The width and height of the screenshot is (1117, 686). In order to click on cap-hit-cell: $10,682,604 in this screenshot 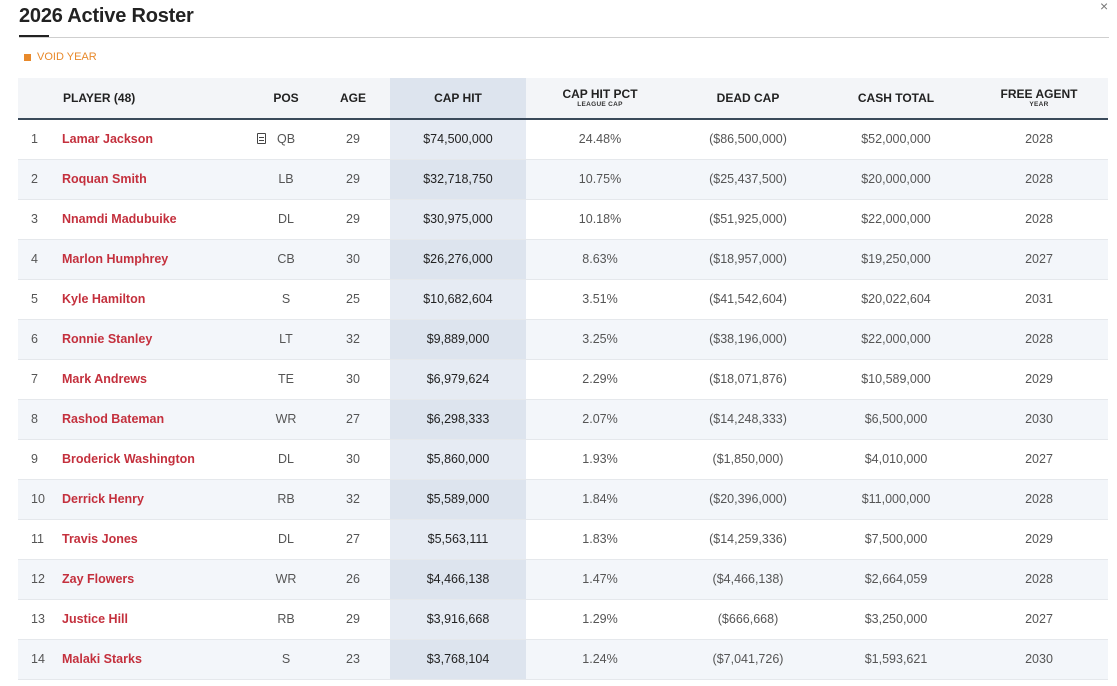, I will do `click(458, 299)`.